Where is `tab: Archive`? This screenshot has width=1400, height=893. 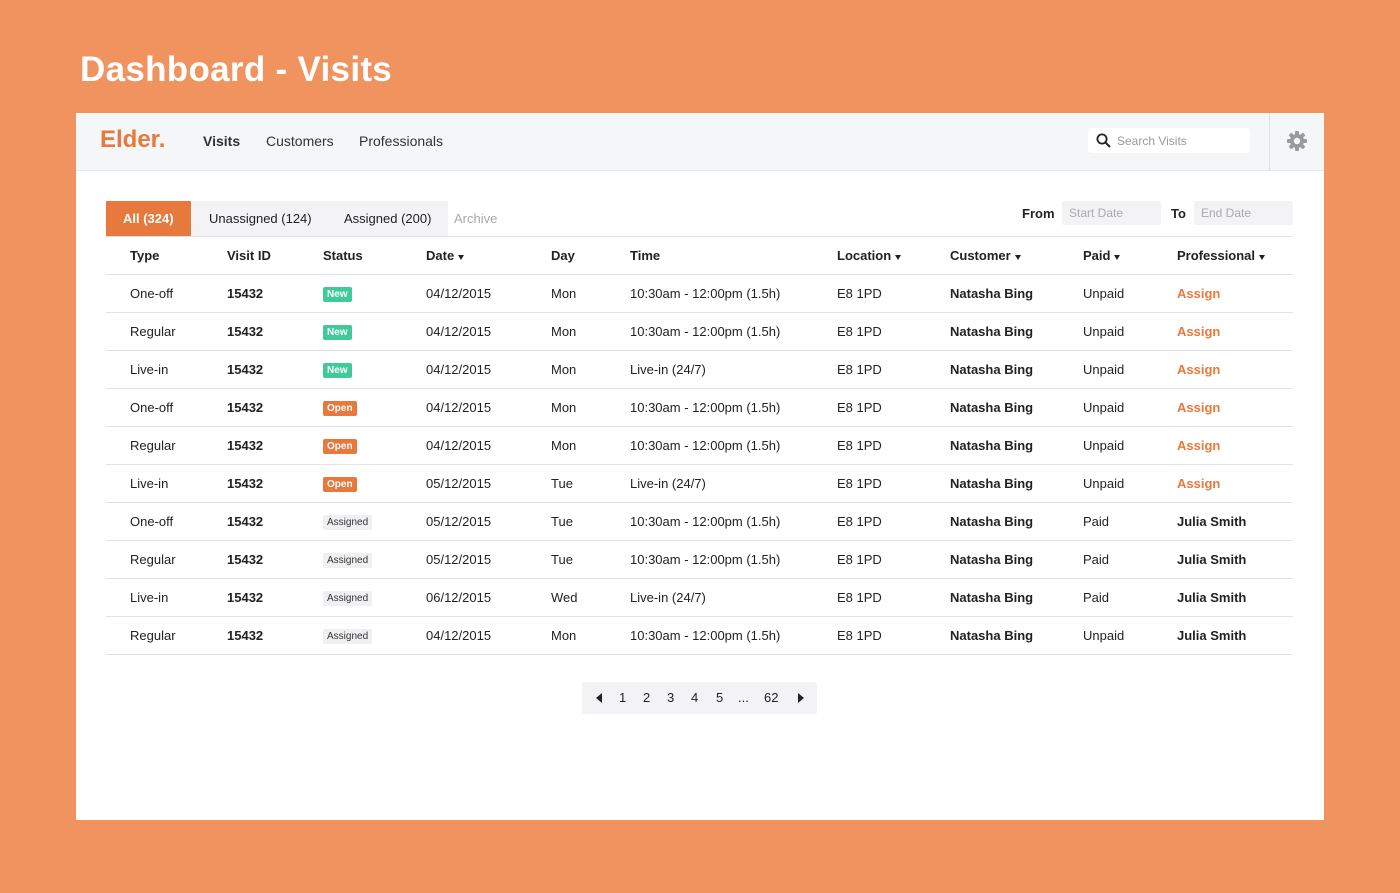 tab: Archive is located at coordinates (476, 218).